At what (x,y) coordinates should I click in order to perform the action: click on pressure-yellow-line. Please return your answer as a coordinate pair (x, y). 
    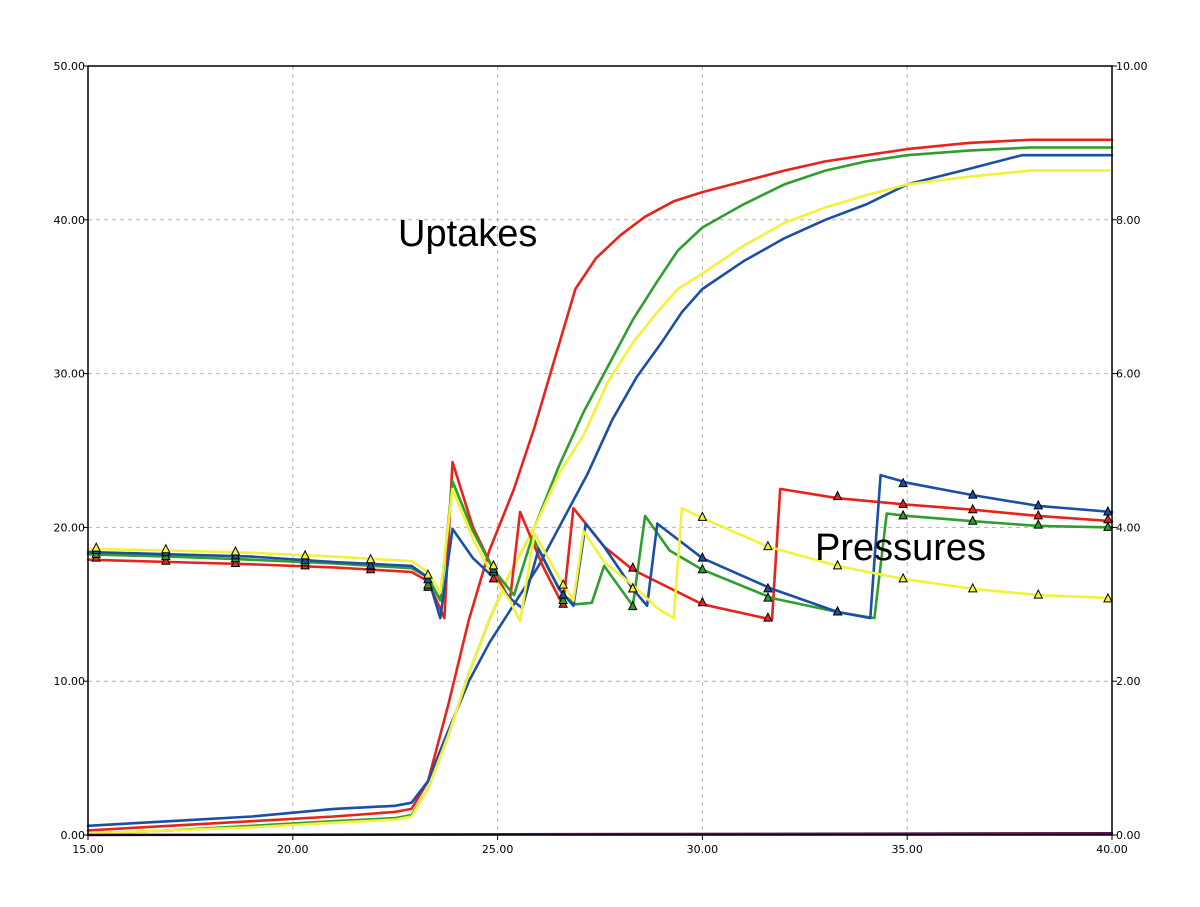
    Looking at the image, I should click on (600, 555).